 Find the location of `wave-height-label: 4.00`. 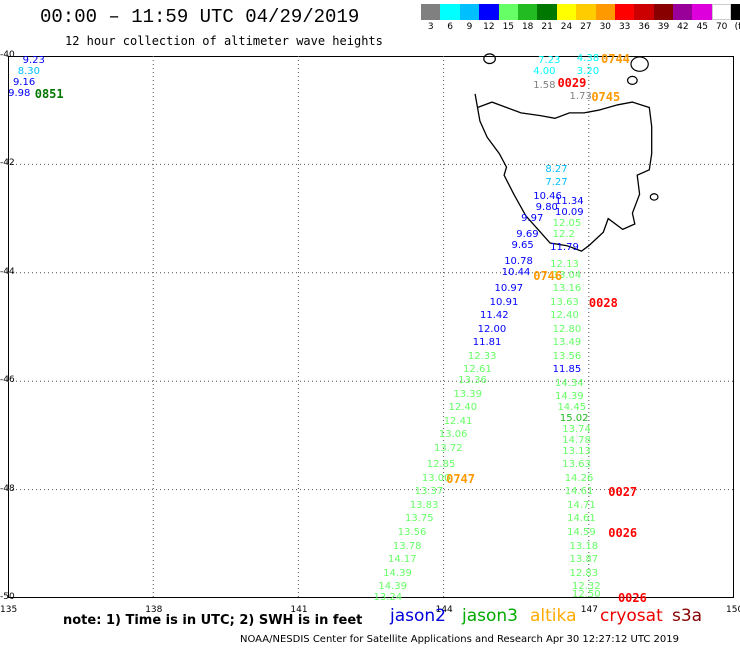

wave-height-label: 4.00 is located at coordinates (544, 72).